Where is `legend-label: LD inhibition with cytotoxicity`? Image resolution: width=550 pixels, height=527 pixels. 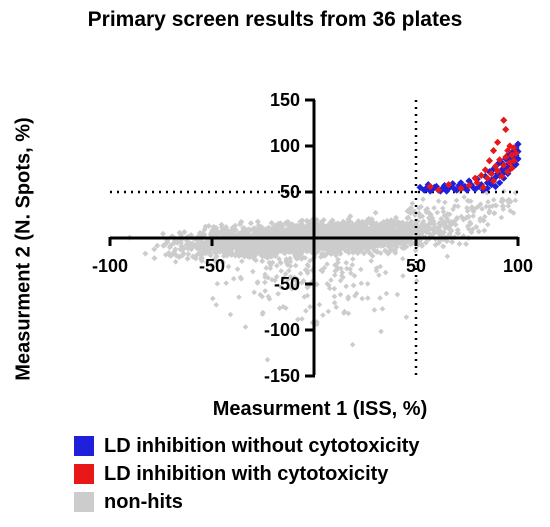
legend-label: LD inhibition with cytotoxicity is located at coordinates (246, 473).